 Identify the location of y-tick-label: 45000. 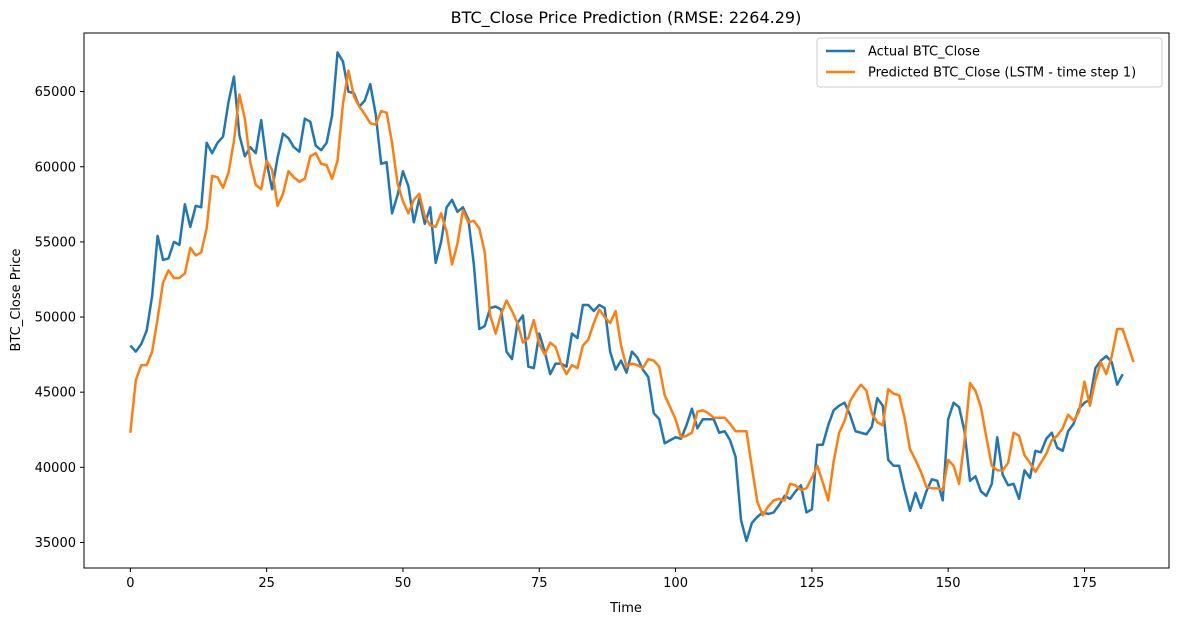
(55, 393).